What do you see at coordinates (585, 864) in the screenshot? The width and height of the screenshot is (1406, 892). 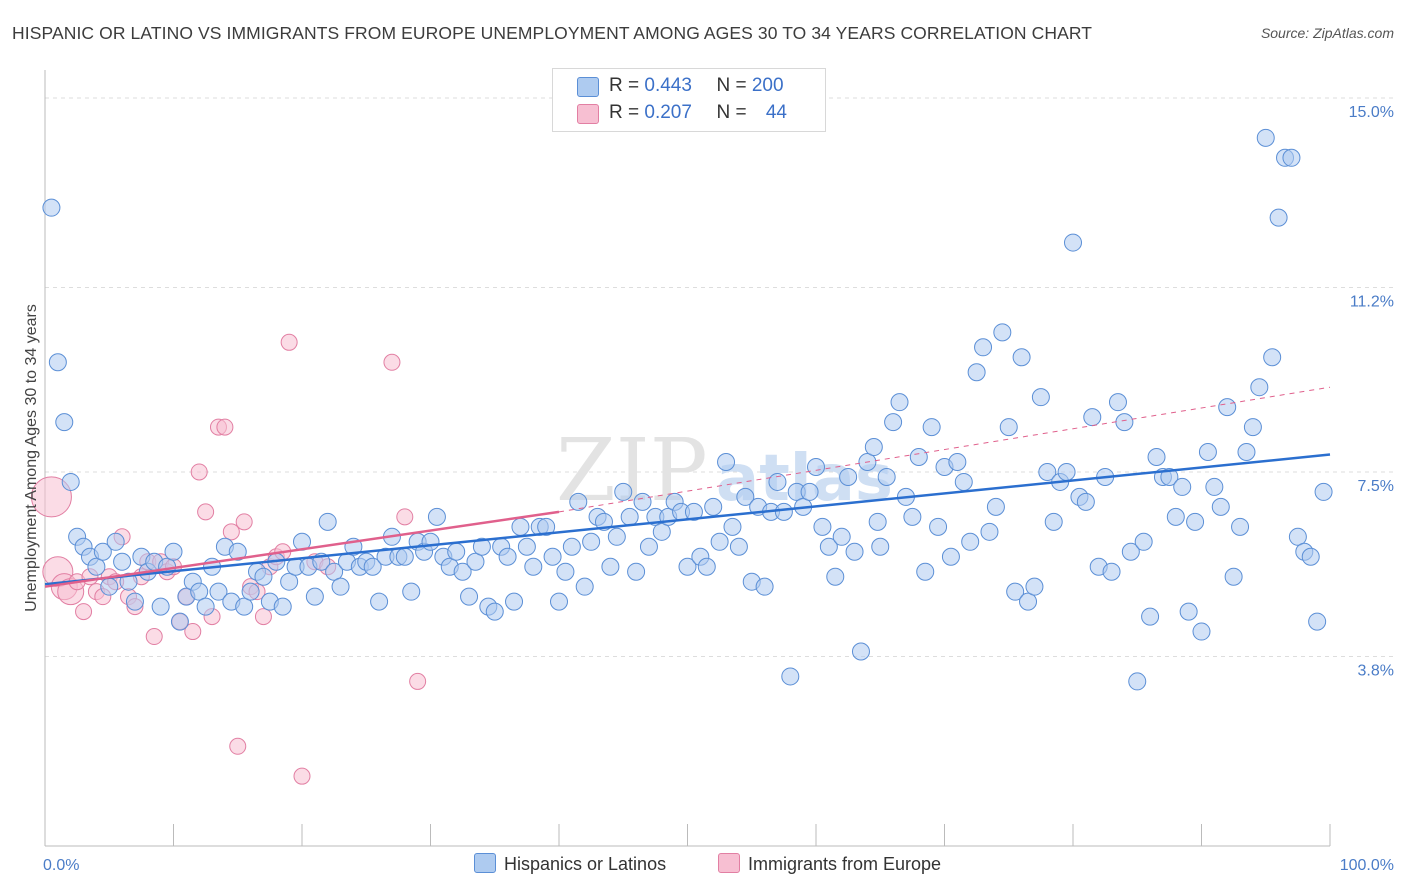 I see `legend-label-hispanics: Hispanics or Latinos` at bounding box center [585, 864].